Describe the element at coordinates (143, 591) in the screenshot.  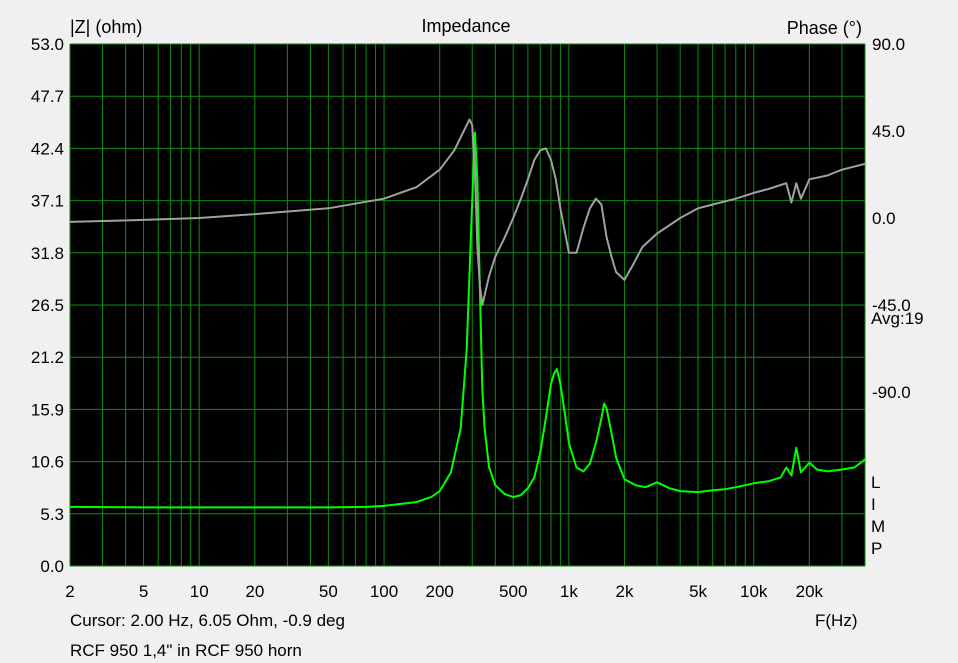
I see `x-tick-label: 5` at that location.